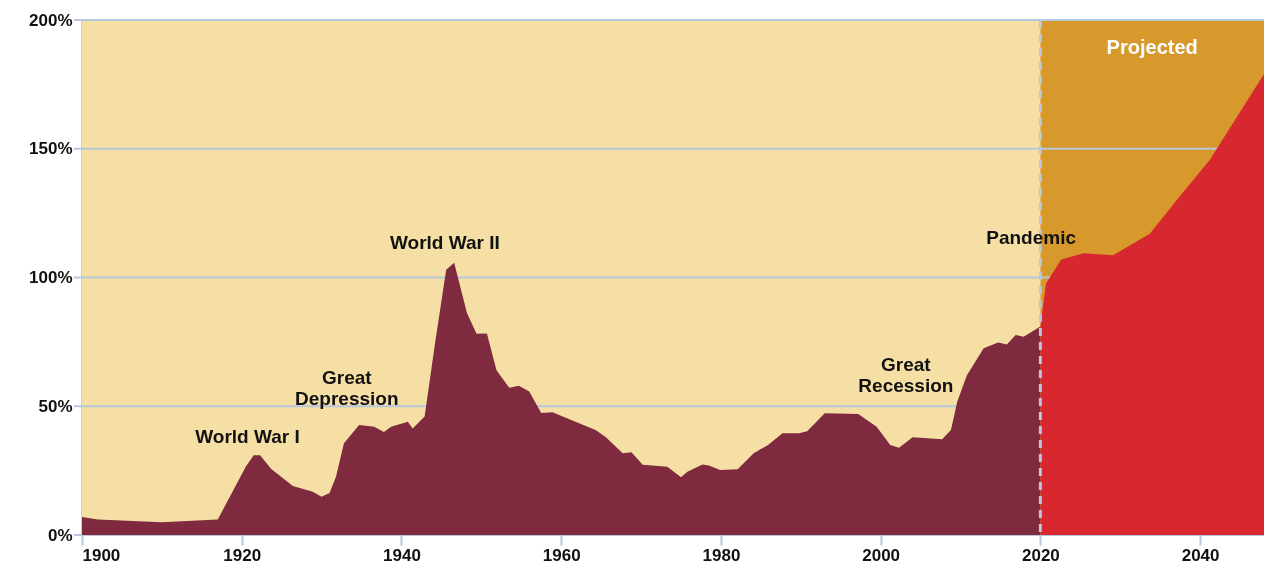 This screenshot has width=1264, height=580. I want to click on x-tick-label: 2000, so click(881, 555).